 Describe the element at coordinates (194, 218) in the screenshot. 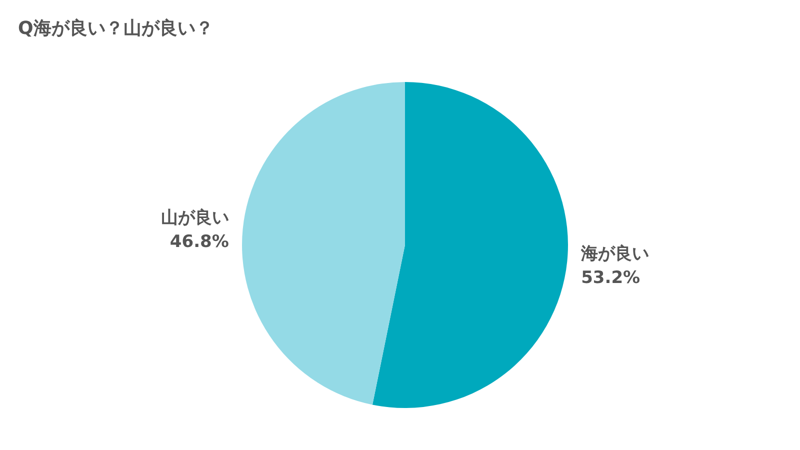

I see `slice-label: 山が良い` at that location.